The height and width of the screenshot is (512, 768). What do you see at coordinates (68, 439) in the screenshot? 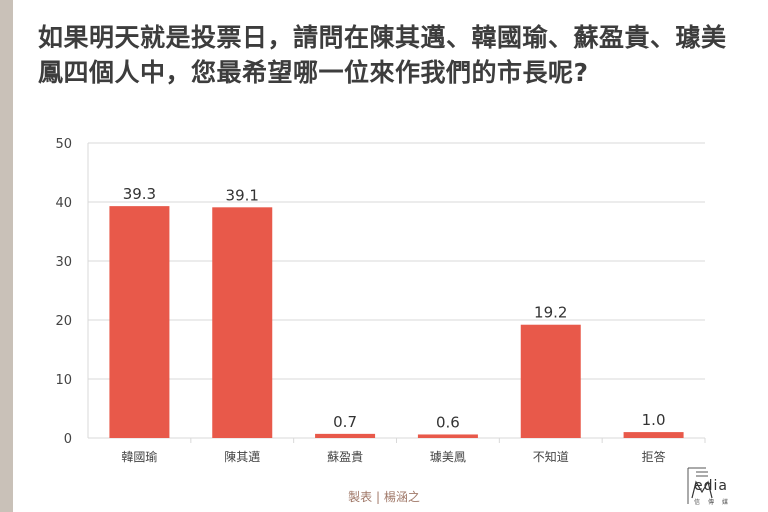
I see `y-tick-label: 0` at bounding box center [68, 439].